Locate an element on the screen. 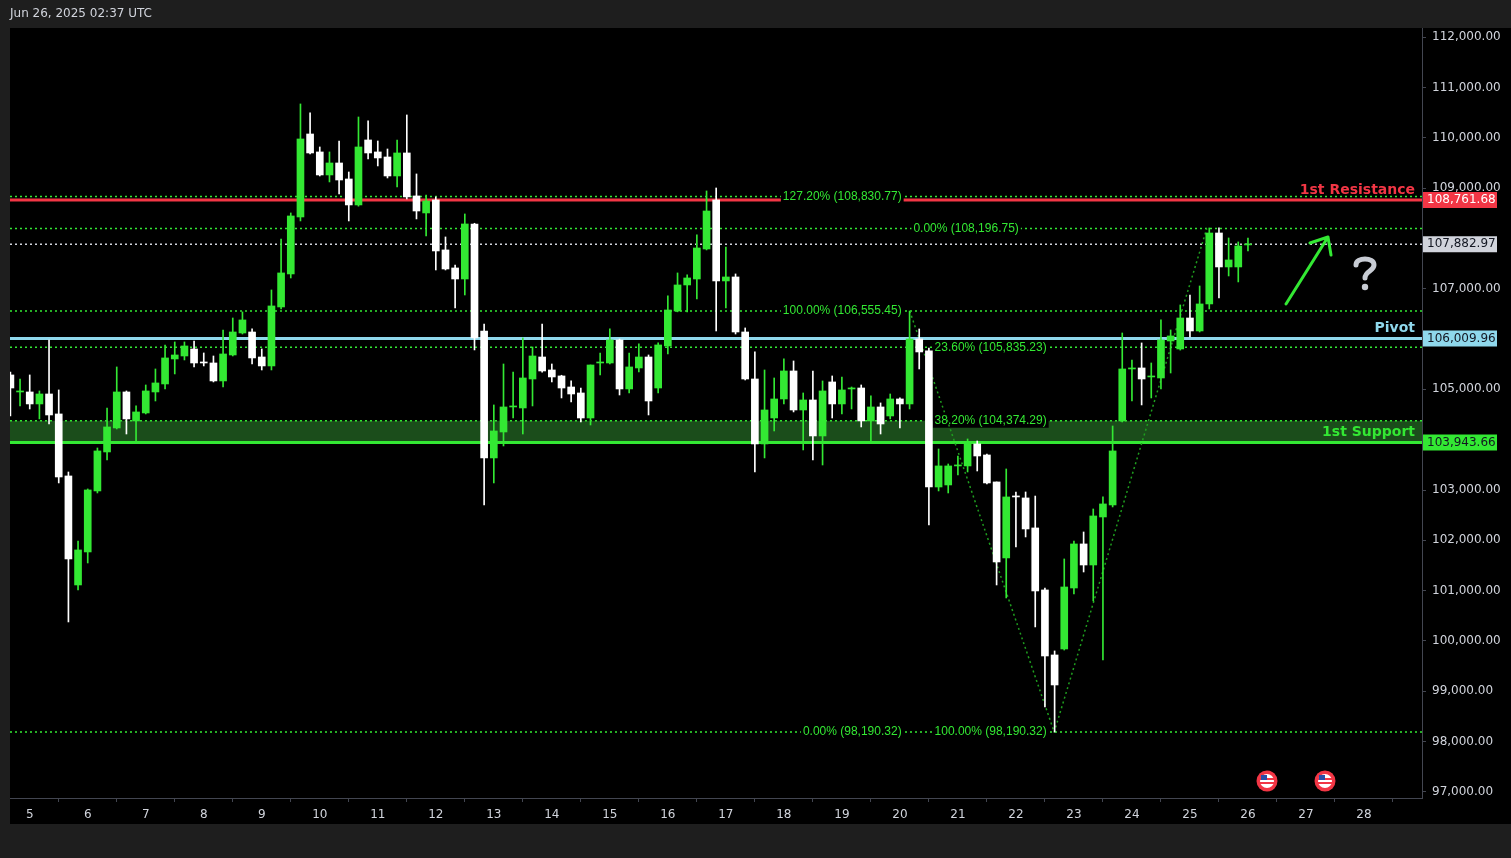 This screenshot has width=1511, height=858. x-tick-label: 23 is located at coordinates (1074, 814).